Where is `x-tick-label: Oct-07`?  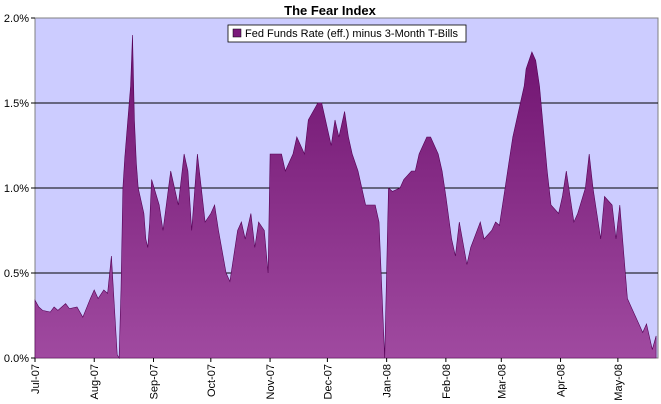
x-tick-label: Oct-07 is located at coordinates (212, 380).